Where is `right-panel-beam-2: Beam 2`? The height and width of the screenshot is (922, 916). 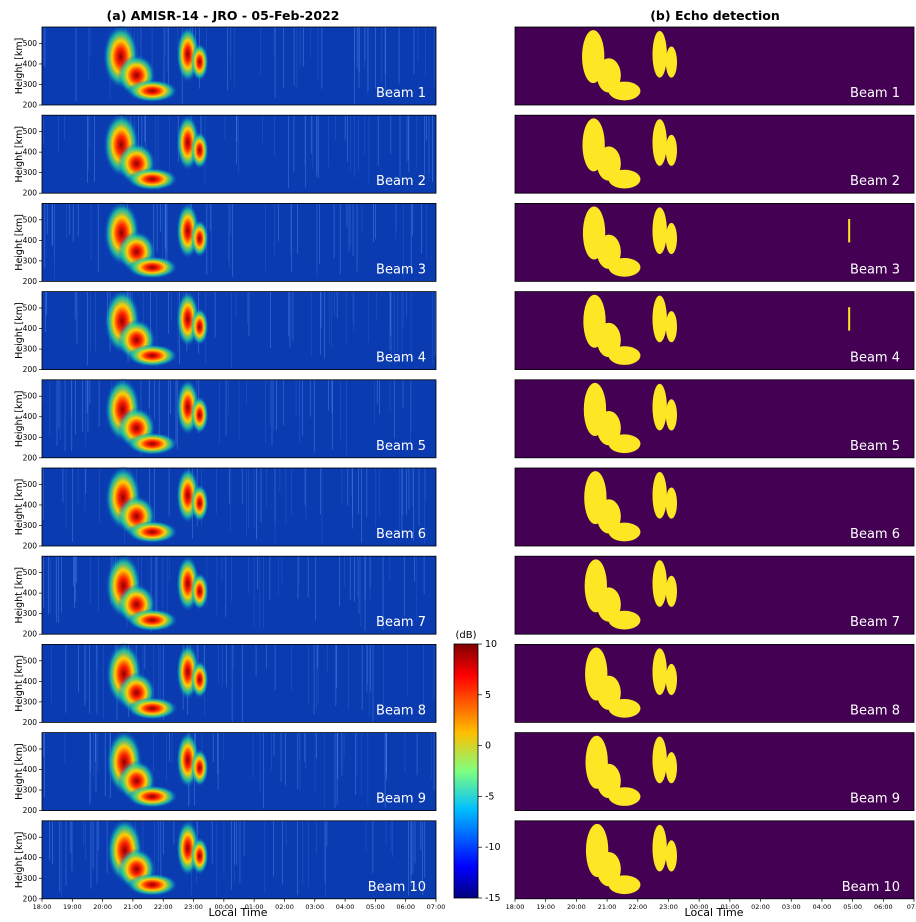
right-panel-beam-2: Beam 2 is located at coordinates (714, 154).